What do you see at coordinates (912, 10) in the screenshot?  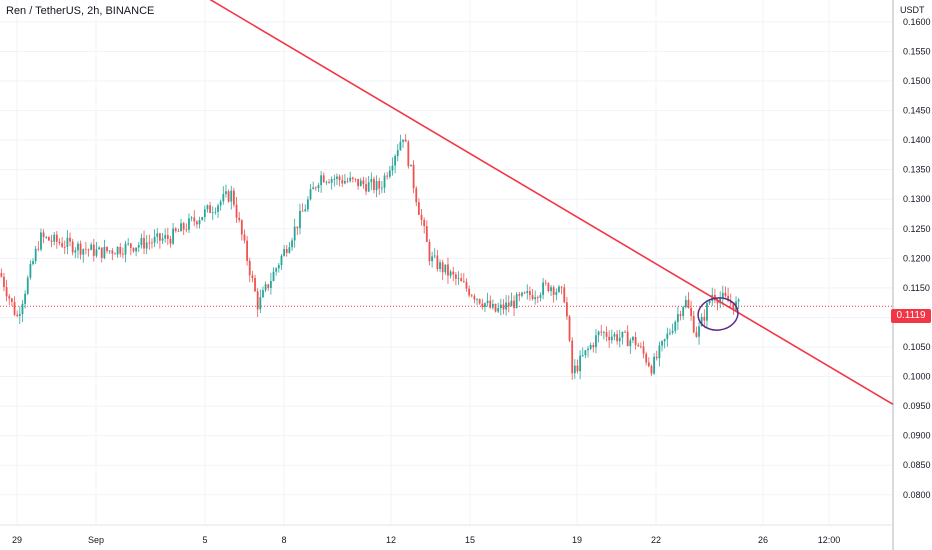 I see `price-unit-label: USDT` at bounding box center [912, 10].